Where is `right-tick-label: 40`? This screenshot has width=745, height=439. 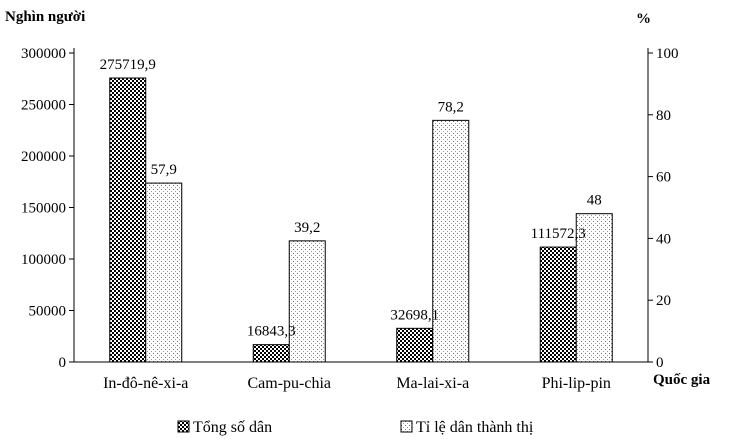 right-tick-label: 40 is located at coordinates (663, 239).